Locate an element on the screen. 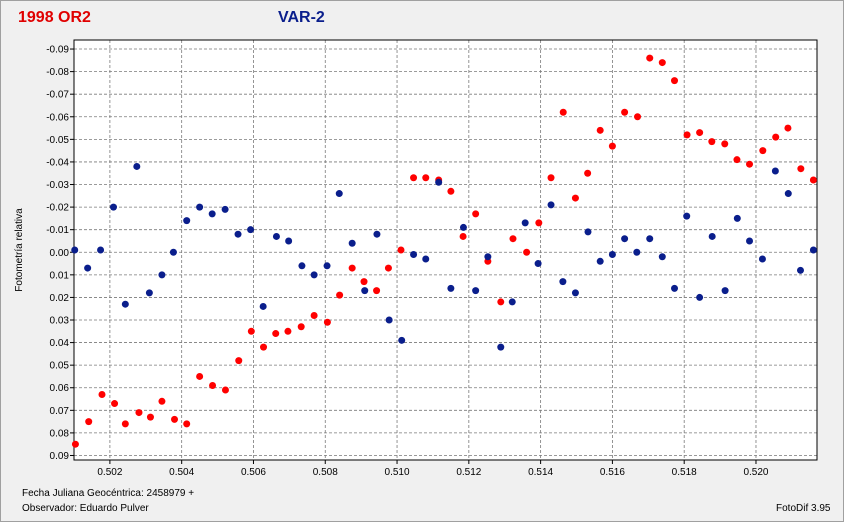  y-tick-label: 0.08 is located at coordinates (60, 433).